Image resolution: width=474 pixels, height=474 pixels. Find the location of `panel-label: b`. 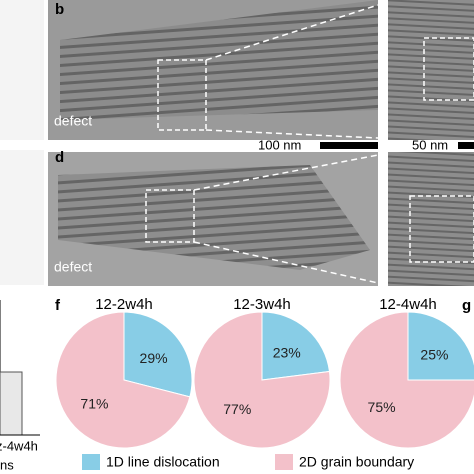

panel-label: b is located at coordinates (59, 9).